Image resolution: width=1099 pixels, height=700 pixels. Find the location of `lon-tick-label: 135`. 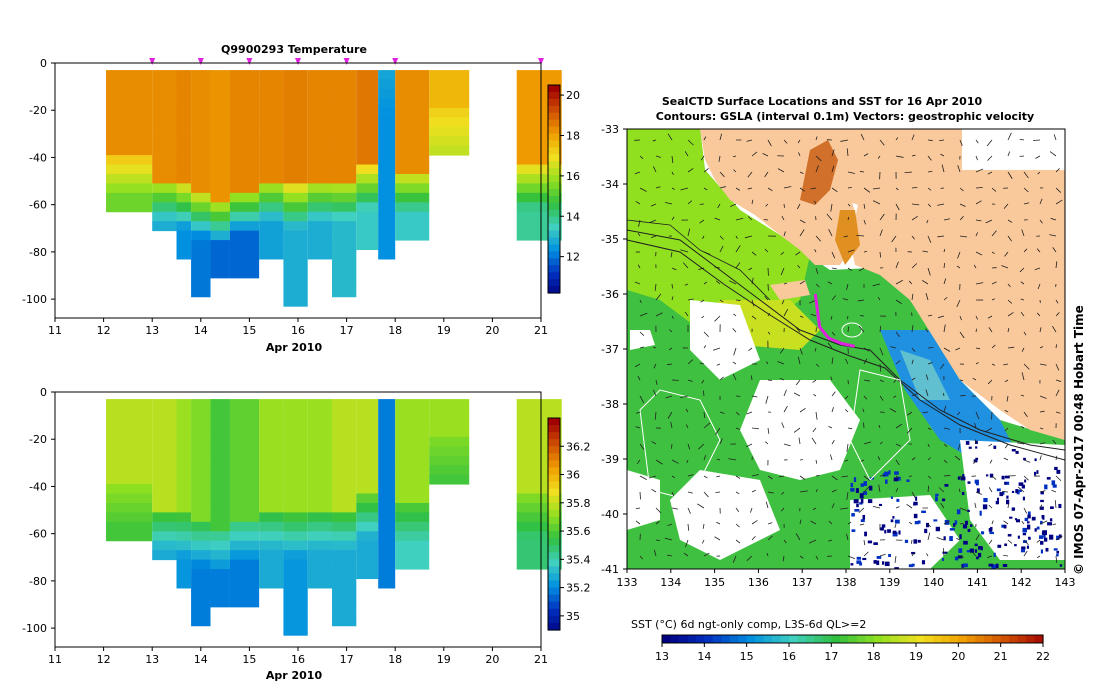

lon-tick-label: 135 is located at coordinates (714, 582).